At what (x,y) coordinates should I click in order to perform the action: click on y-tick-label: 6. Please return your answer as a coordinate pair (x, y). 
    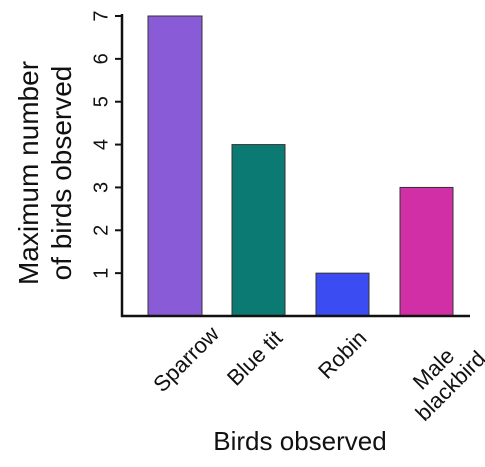
    Looking at the image, I should click on (101, 58).